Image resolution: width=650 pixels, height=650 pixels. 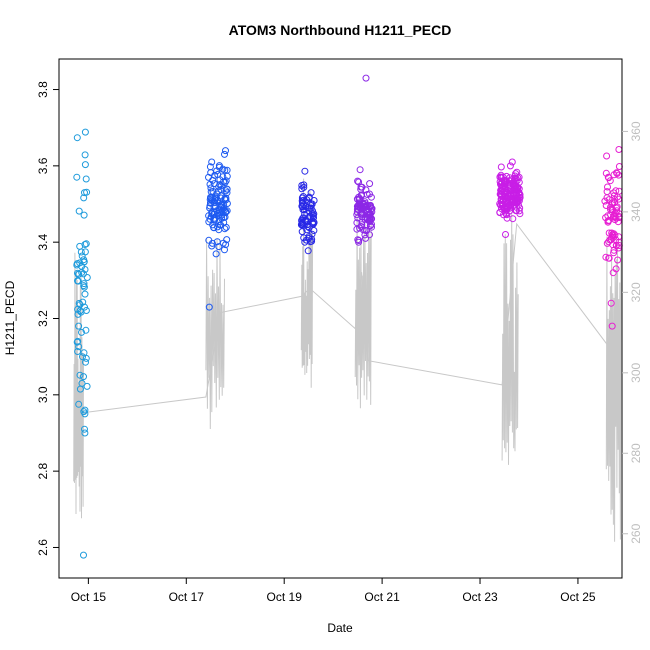 I want to click on y-tick-label: 3.4, so click(x=43, y=242).